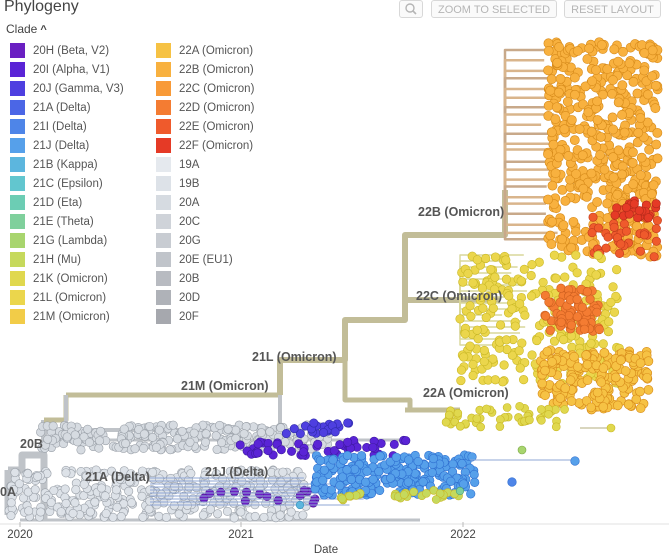 The height and width of the screenshot is (559, 669). Describe the element at coordinates (178, 240) in the screenshot. I see `legend-item: 20G` at that location.